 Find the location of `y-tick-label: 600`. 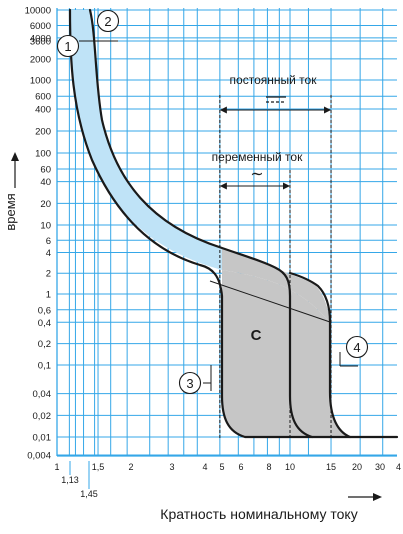

y-tick-label: 600 is located at coordinates (43, 97).